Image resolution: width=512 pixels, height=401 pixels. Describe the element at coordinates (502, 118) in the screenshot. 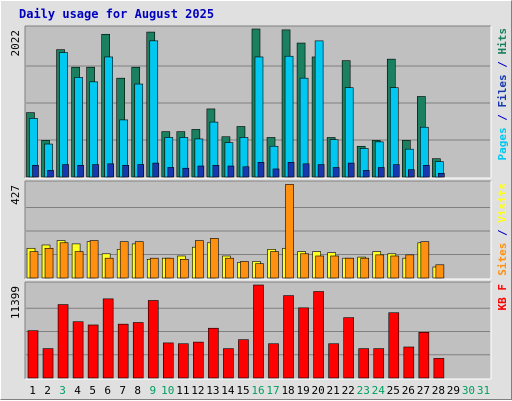

I see `legend-entry: /` at that location.